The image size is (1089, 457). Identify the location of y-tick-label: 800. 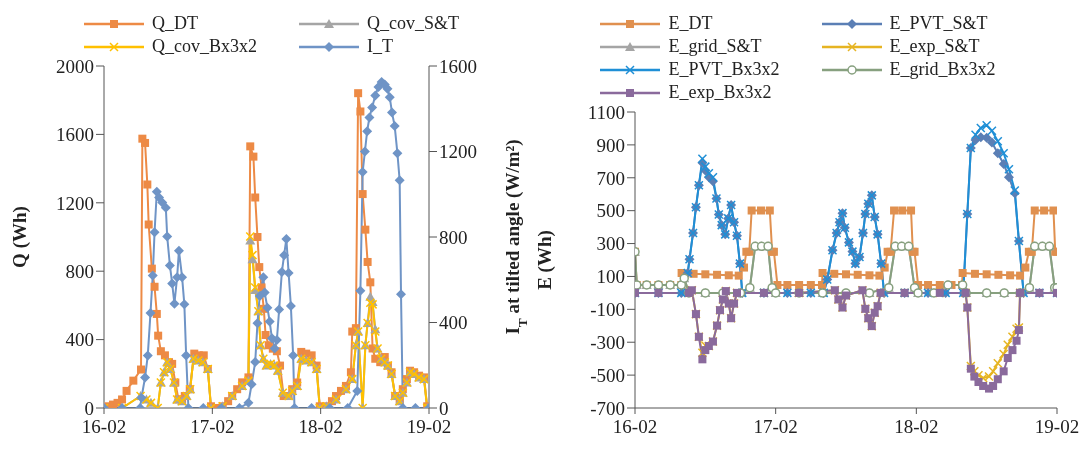
(79, 271).